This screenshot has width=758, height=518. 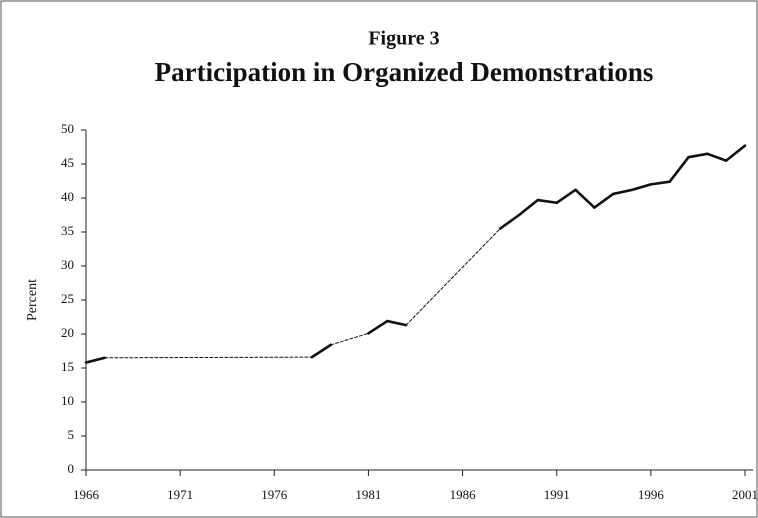 What do you see at coordinates (67, 298) in the screenshot?
I see `y-tick-label: 25` at bounding box center [67, 298].